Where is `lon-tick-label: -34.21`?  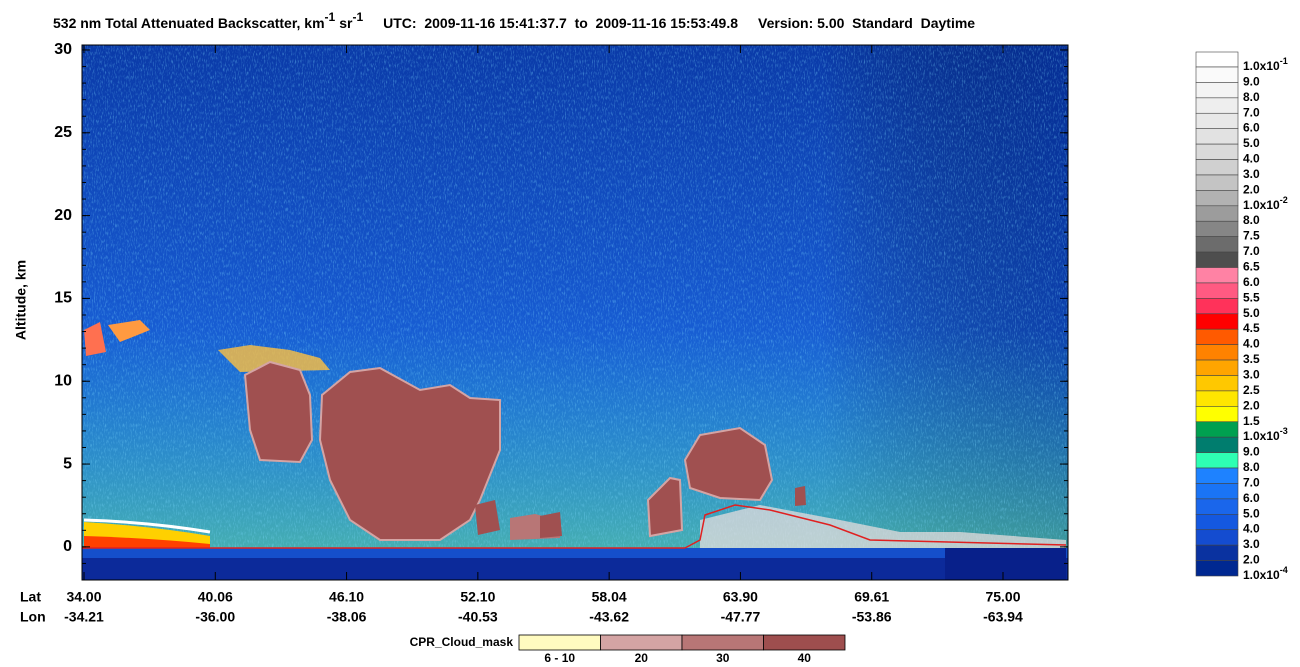
lon-tick-label: -34.21 is located at coordinates (84, 617).